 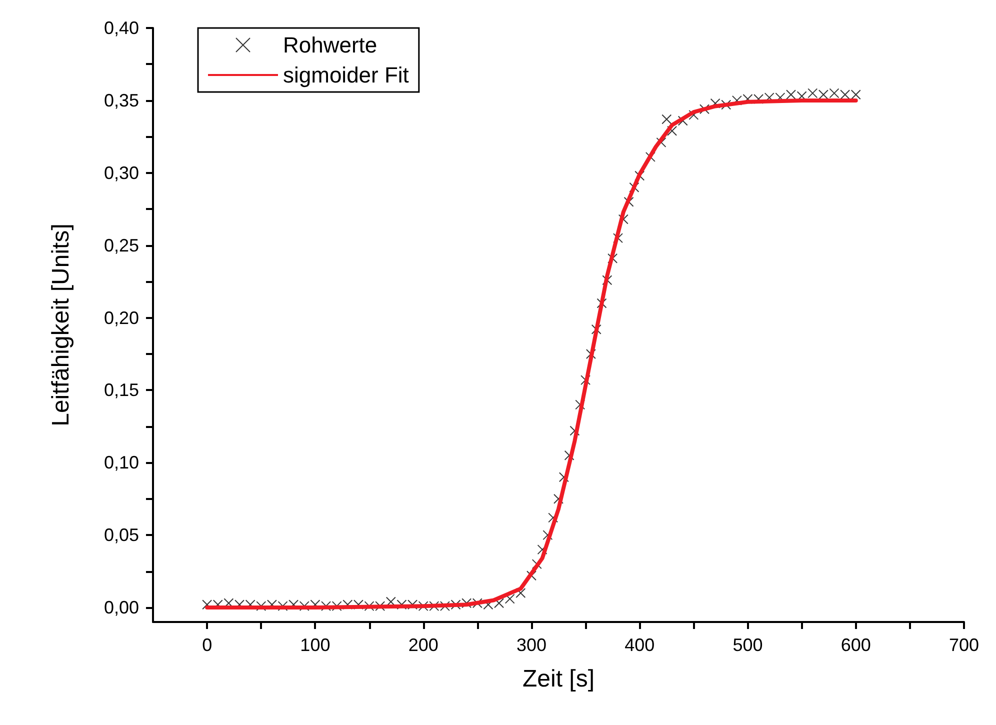 I want to click on x-tick-label: 100, so click(x=315, y=645).